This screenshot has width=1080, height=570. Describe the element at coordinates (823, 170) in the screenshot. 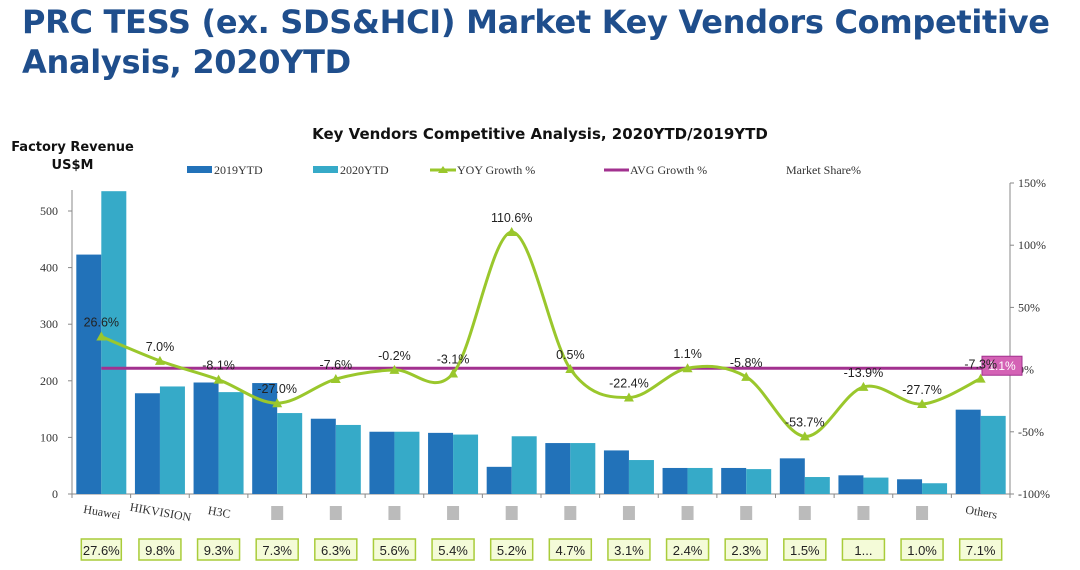

I see `legend-label-market-share: Market Share%` at that location.